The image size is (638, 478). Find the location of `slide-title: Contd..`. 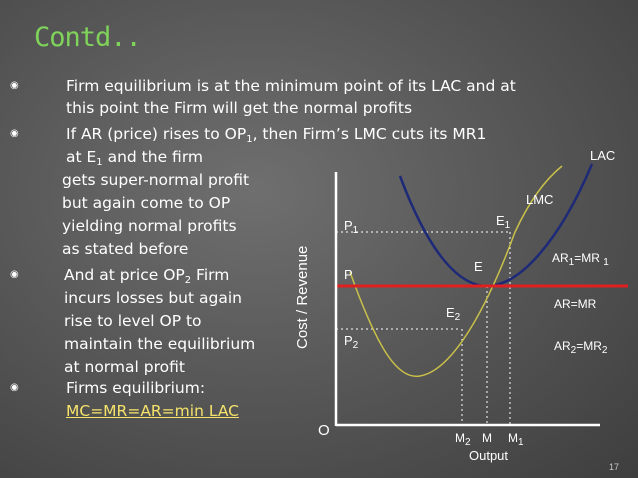

slide-title: Contd.. is located at coordinates (88, 37).